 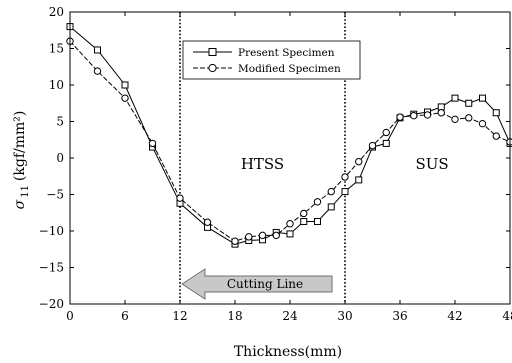 I want to click on x-tick-label: 42, so click(x=454, y=316).